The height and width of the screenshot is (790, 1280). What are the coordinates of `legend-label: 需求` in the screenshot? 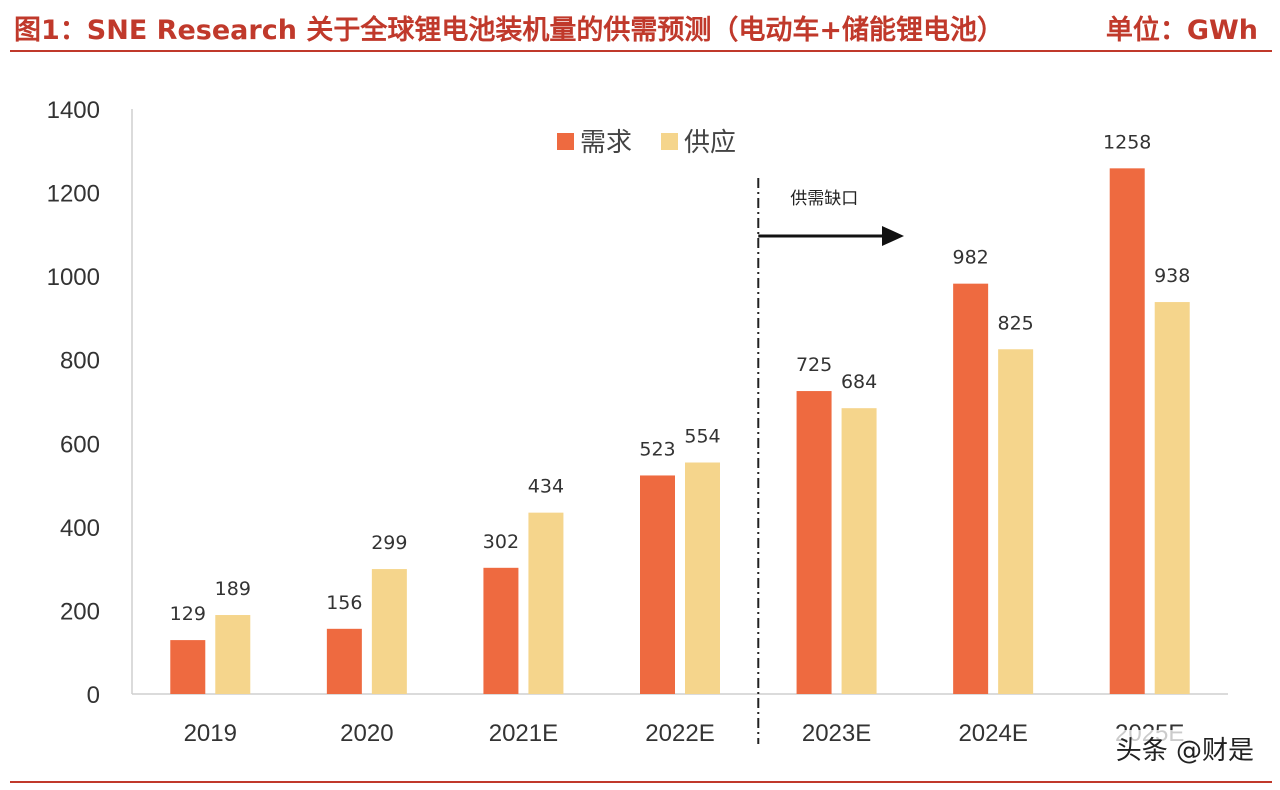 It's located at (606, 143).